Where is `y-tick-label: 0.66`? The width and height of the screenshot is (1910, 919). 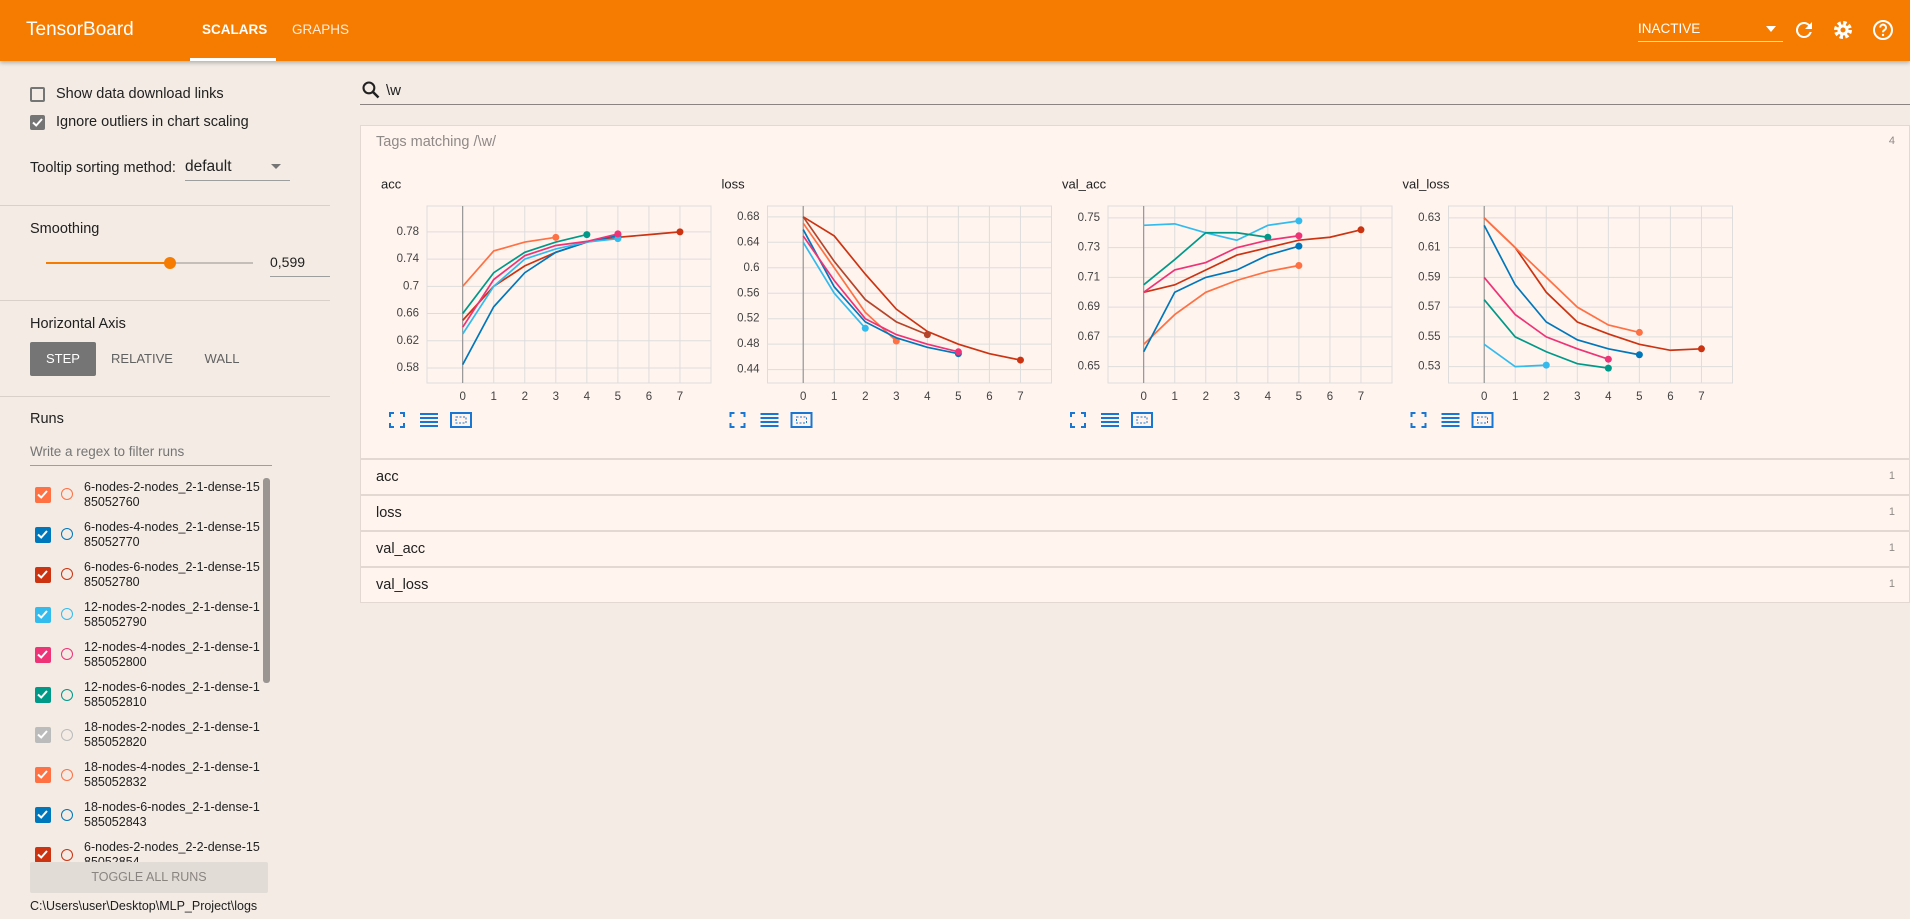
y-tick-label: 0.66 is located at coordinates (408, 314).